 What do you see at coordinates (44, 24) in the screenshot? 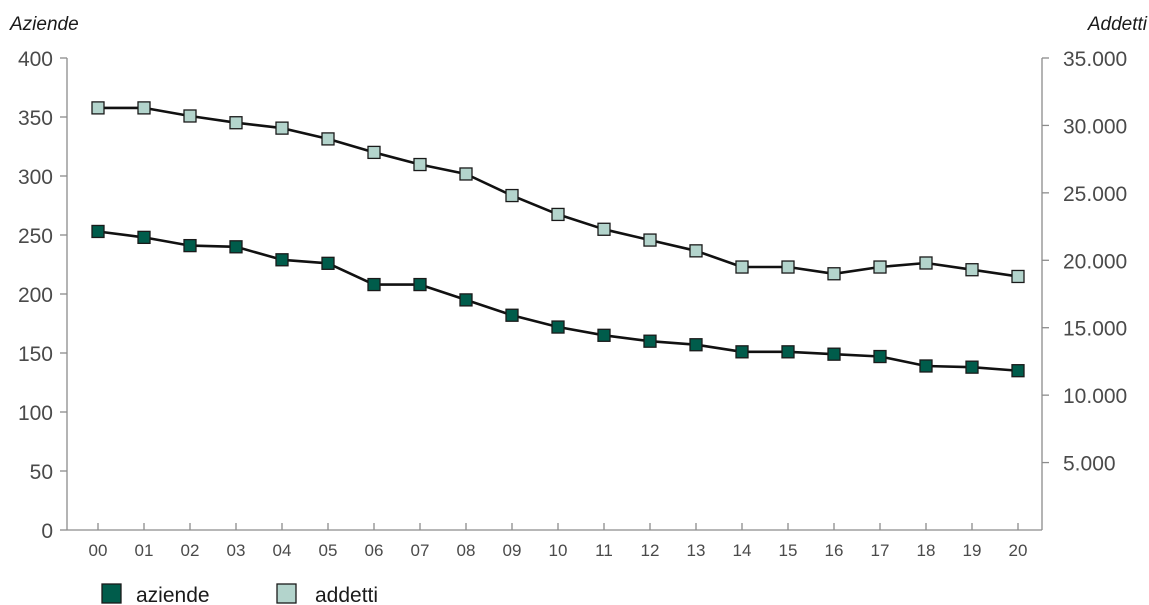
I see `left-axis-title: Aziende` at bounding box center [44, 24].